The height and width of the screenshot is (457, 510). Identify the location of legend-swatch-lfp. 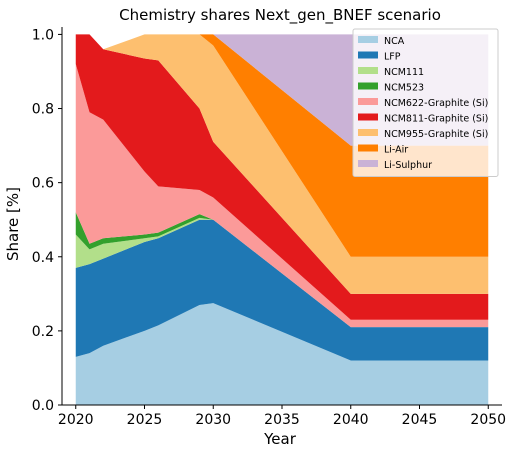
(368, 55).